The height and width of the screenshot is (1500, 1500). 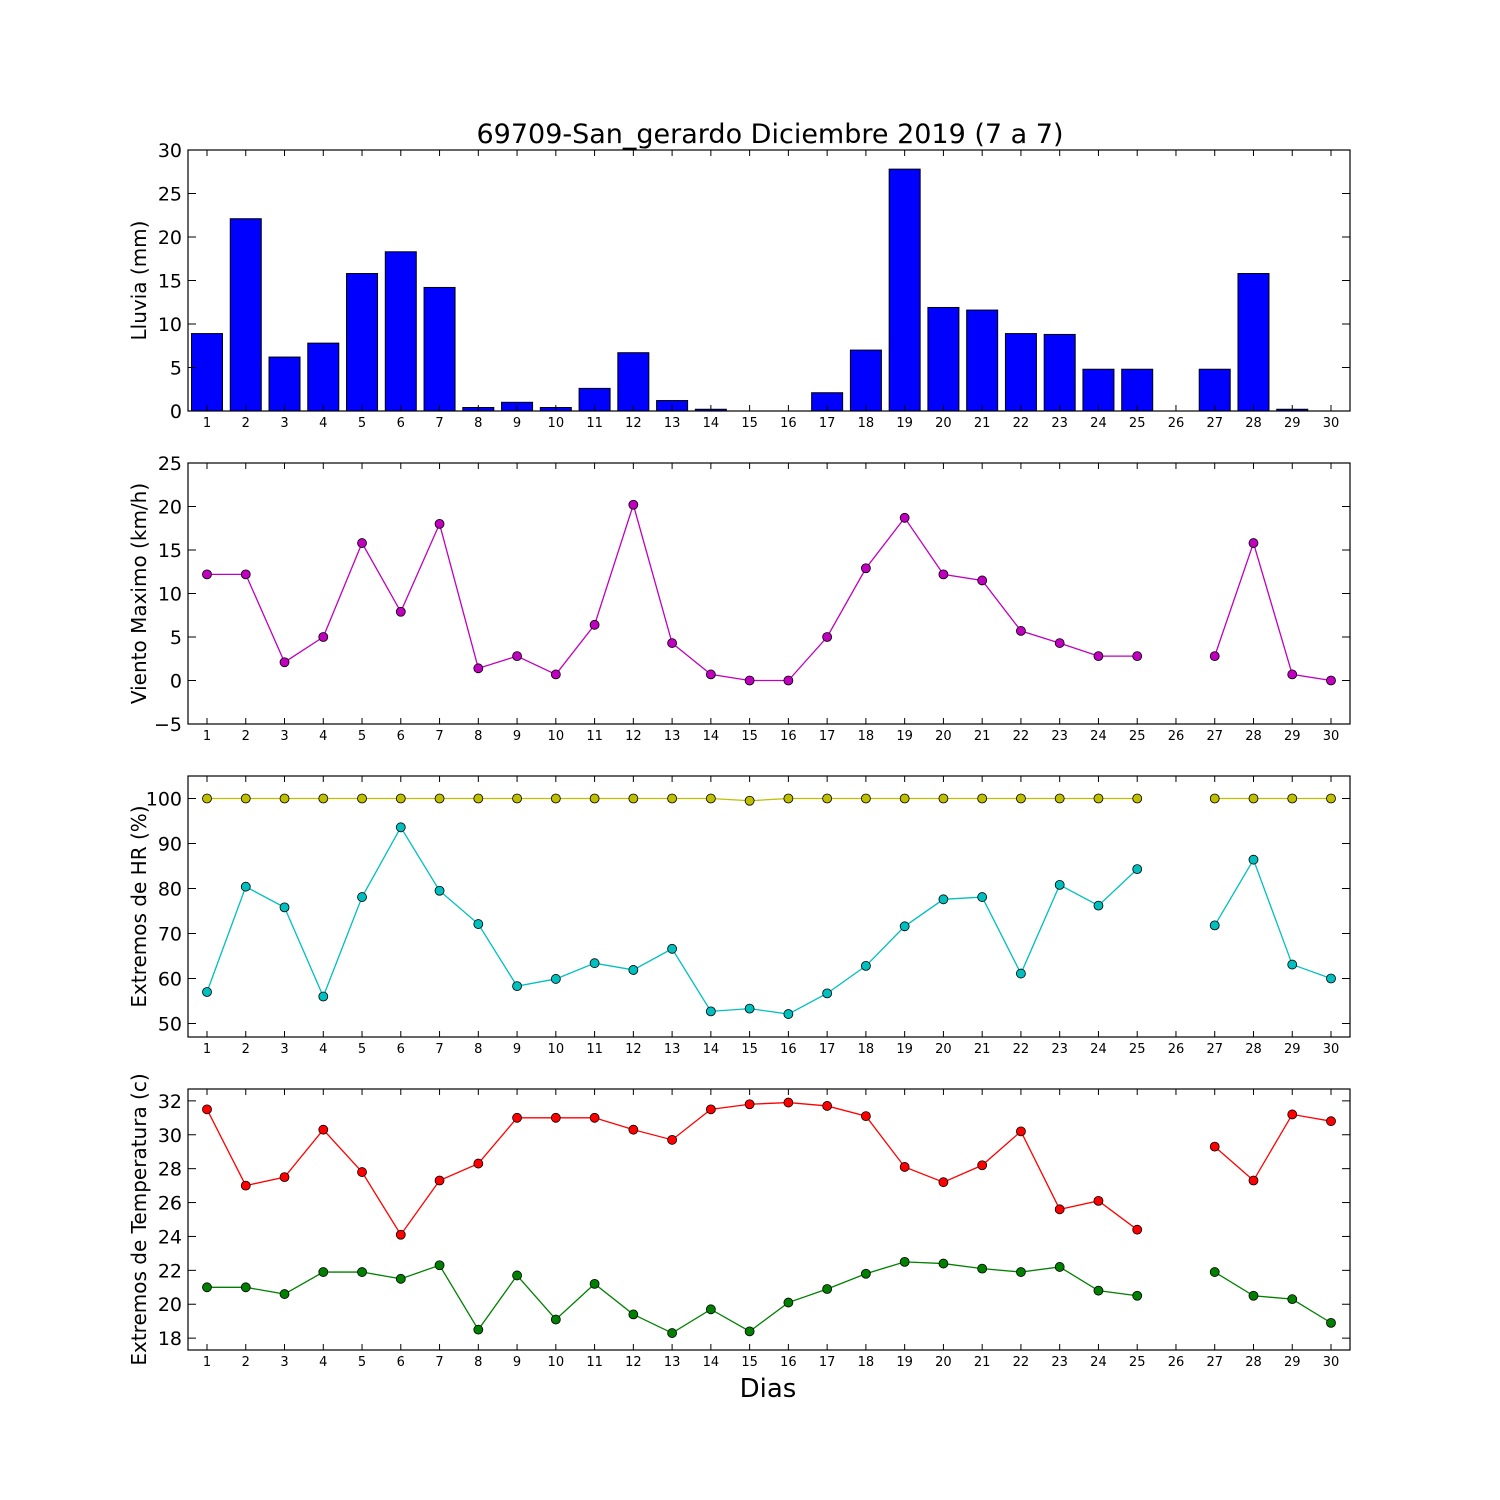 I want to click on x-tick-label: 22, so click(x=1021, y=1049).